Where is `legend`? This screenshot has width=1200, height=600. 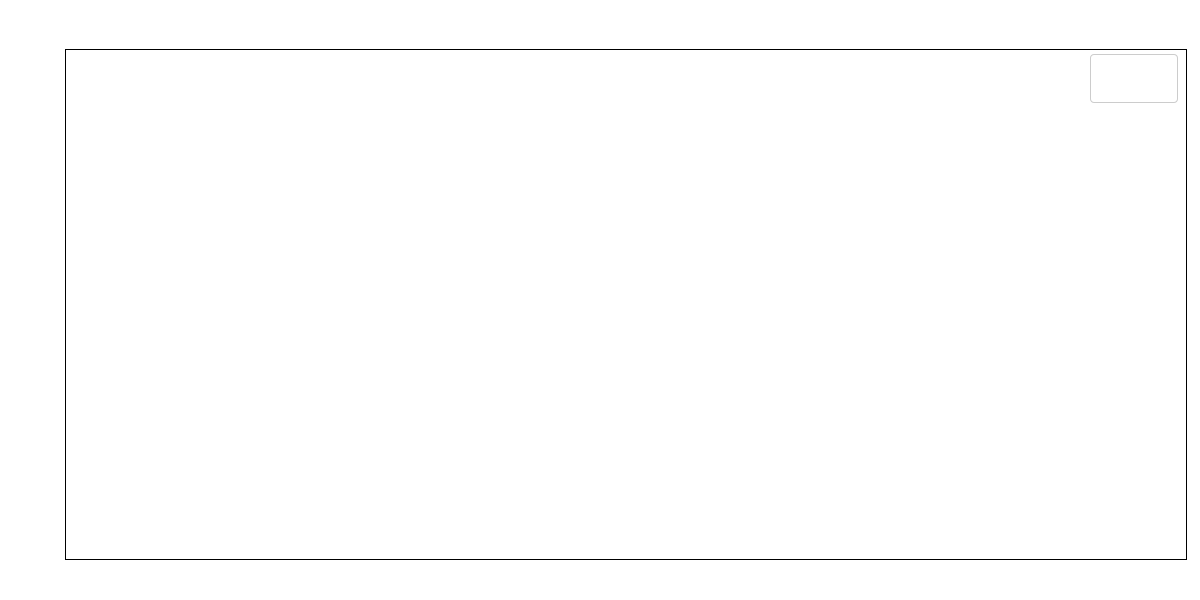
legend is located at coordinates (1134, 78).